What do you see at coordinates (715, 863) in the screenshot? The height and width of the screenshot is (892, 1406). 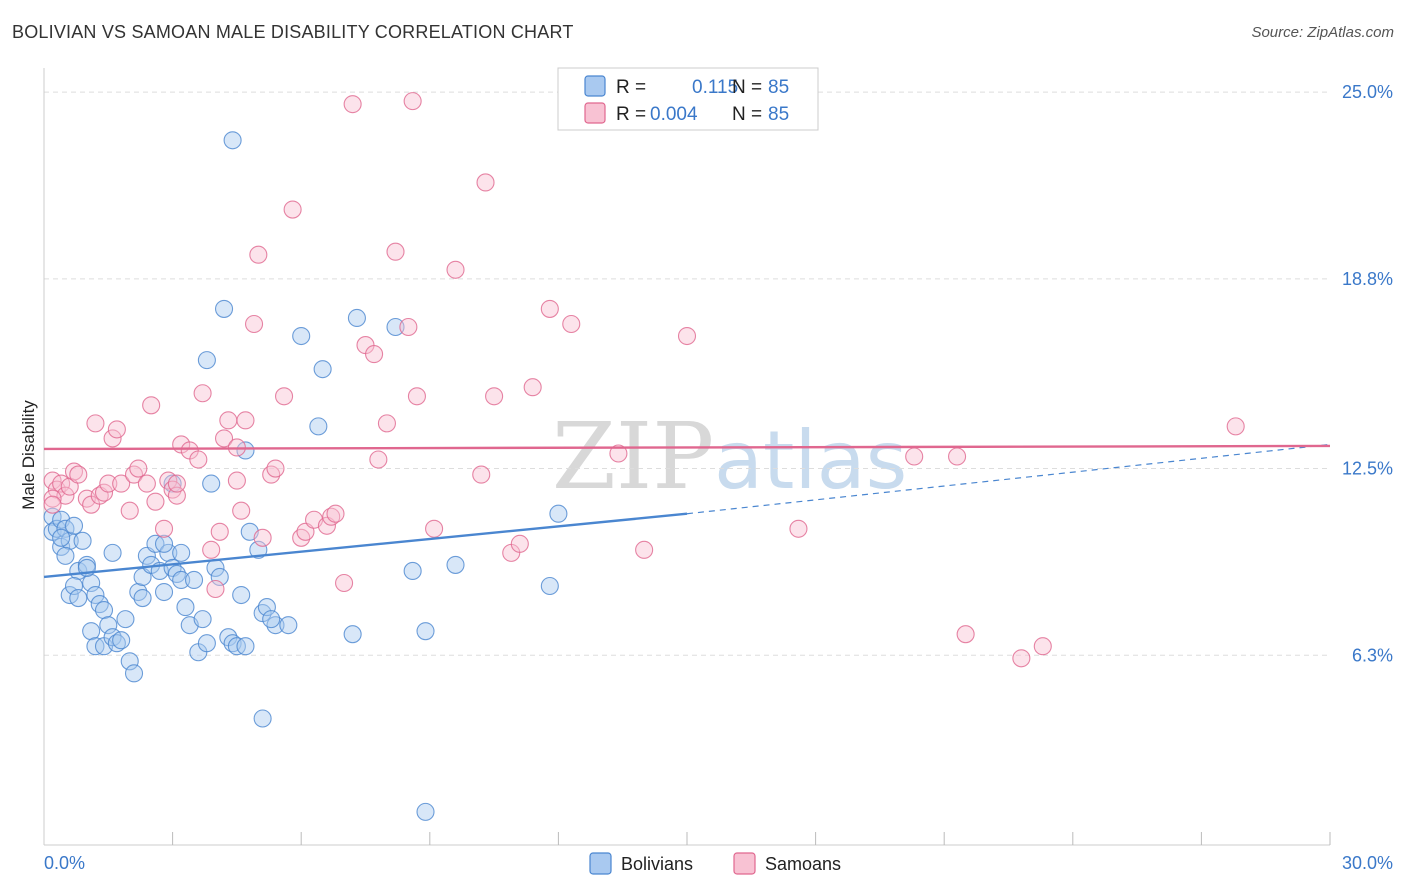 I see `bottom-legend: Bolivians Samoans` at bounding box center [715, 863].